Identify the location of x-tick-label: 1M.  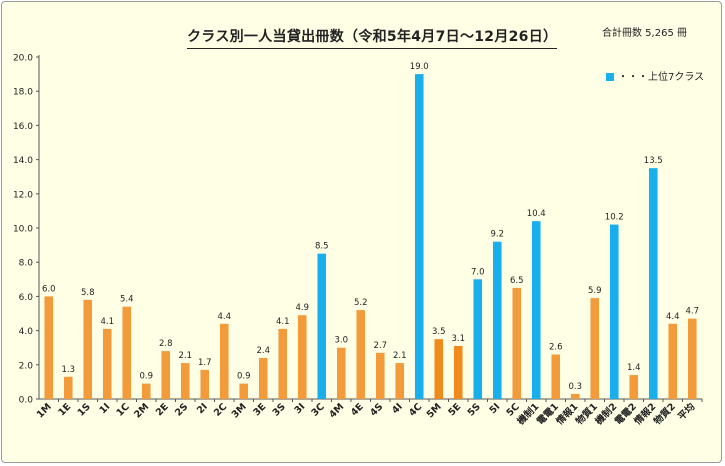
(44, 410).